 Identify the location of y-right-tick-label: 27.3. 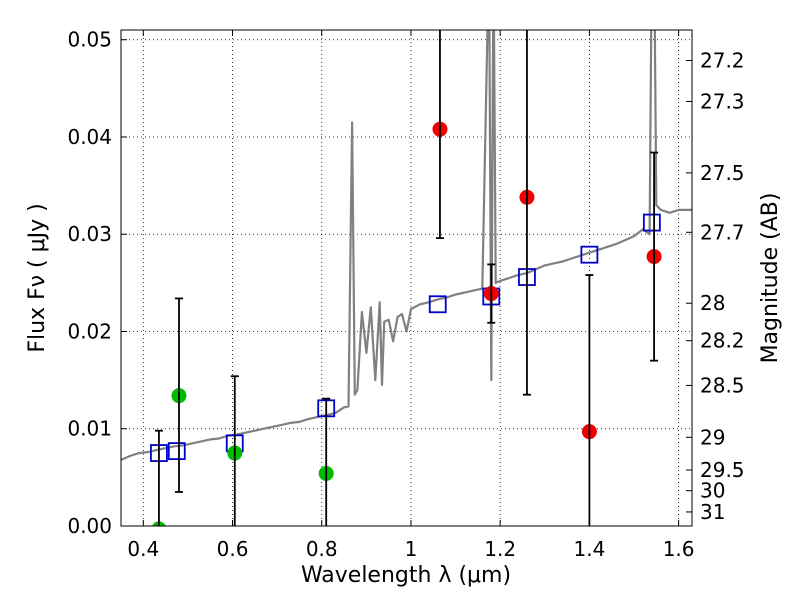
(722, 101).